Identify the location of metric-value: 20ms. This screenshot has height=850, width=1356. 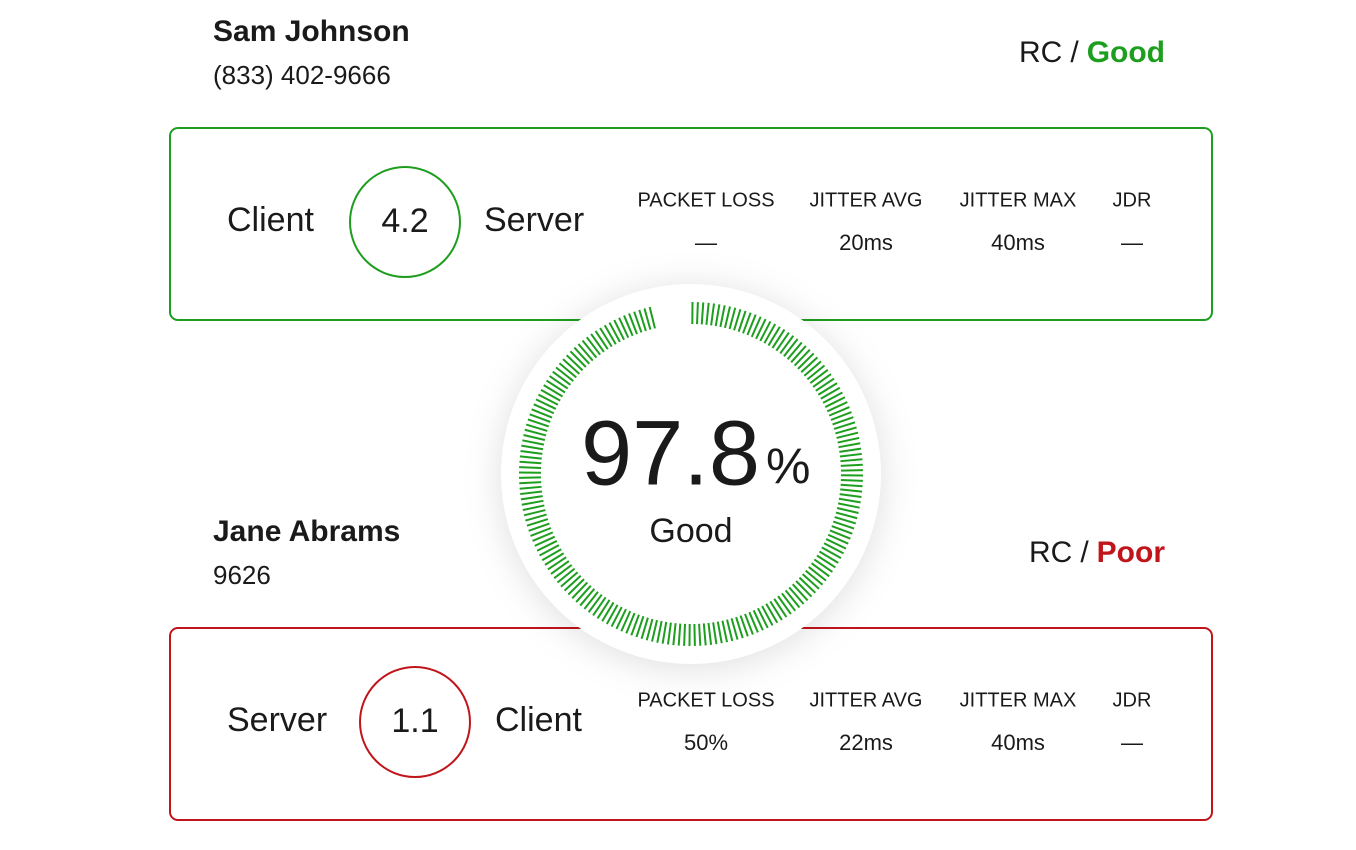
(866, 242).